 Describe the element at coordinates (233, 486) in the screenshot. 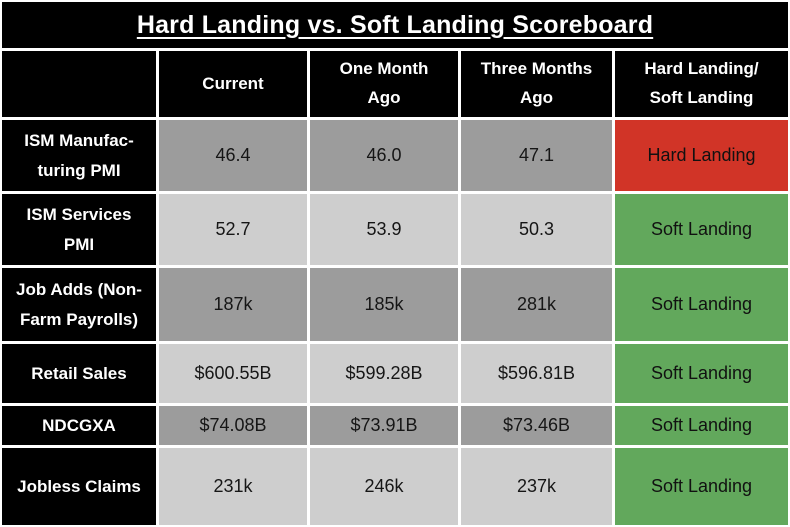

I see `cell-current: 231k` at that location.